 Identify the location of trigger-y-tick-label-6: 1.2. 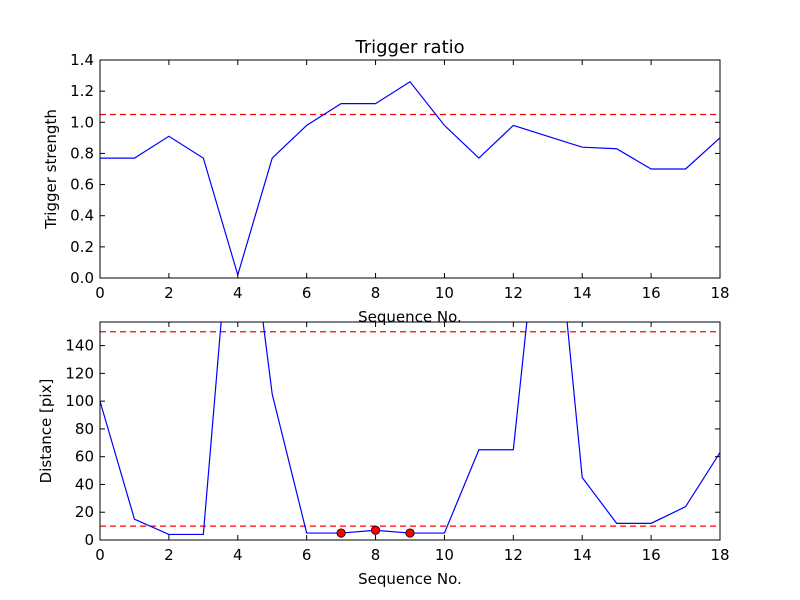
(82, 91).